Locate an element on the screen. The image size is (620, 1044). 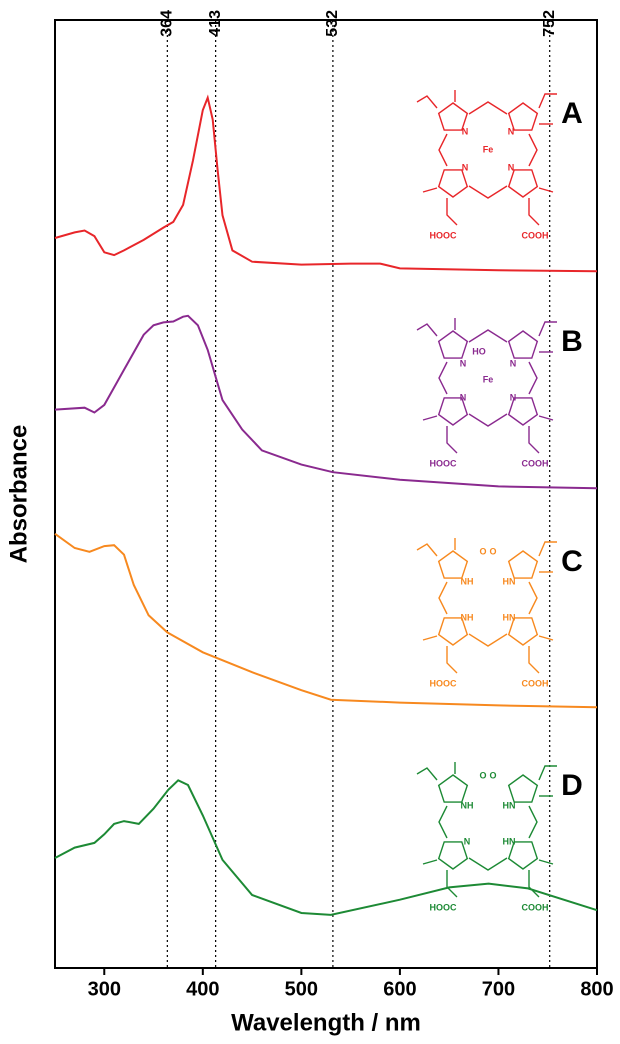
x-tick-label: 700 is located at coordinates (498, 989).